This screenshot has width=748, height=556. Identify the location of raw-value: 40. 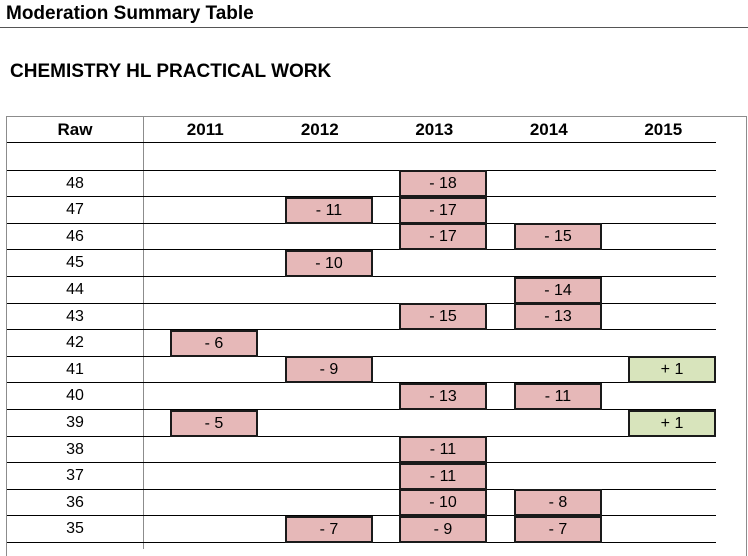
(75, 395).